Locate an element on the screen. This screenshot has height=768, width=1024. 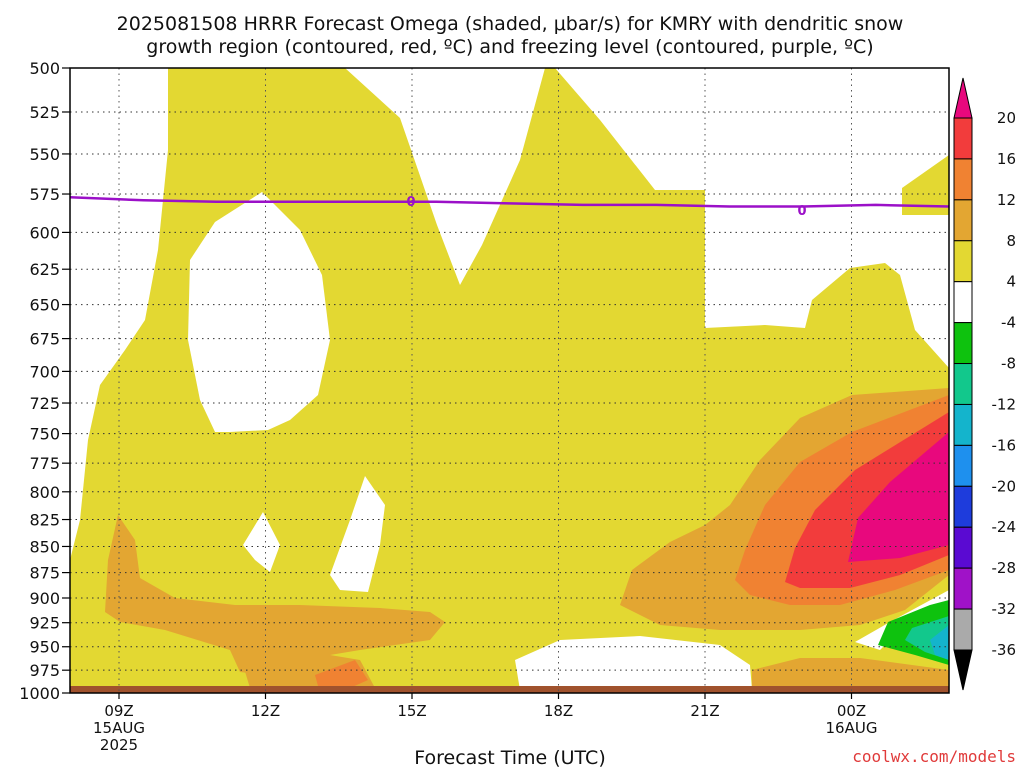
colorbar-label: 20 is located at coordinates (1006, 118).